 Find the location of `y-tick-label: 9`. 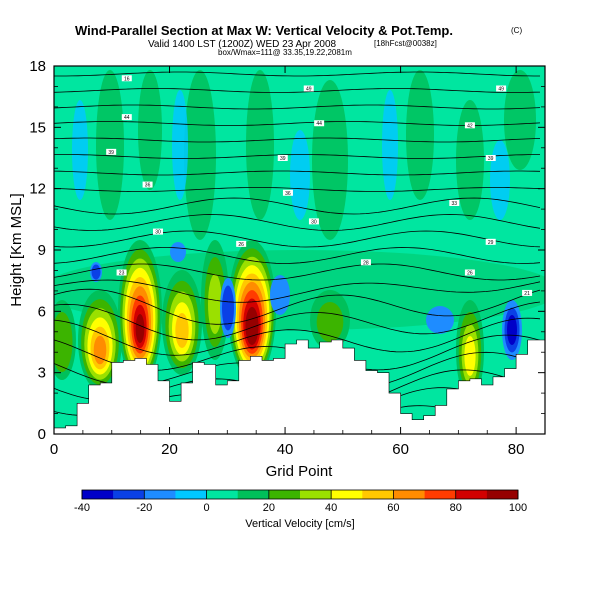

y-tick-label: 9 is located at coordinates (42, 250).